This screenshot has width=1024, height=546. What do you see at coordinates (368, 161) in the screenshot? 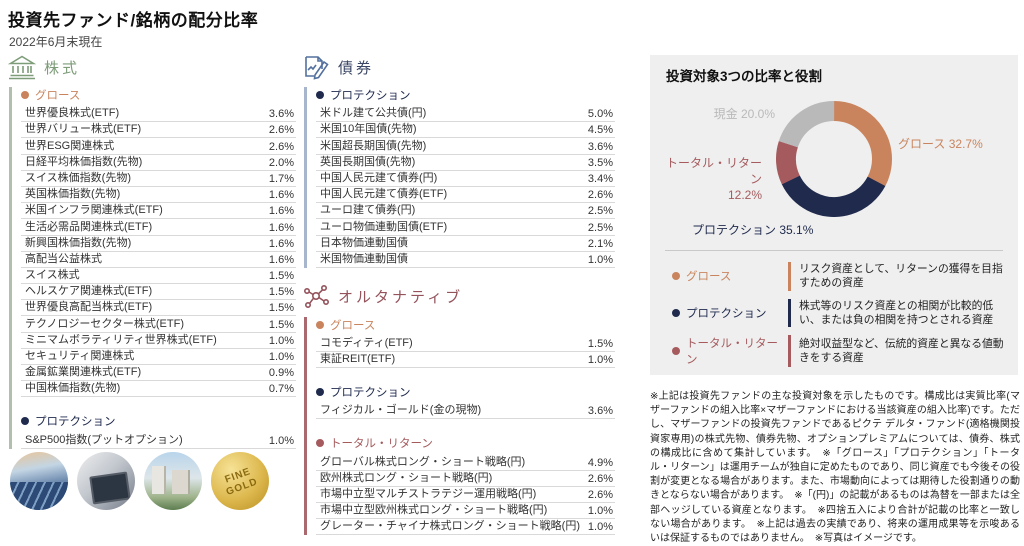
I see `asset-label: 英国長期国債(先物)` at bounding box center [368, 161].